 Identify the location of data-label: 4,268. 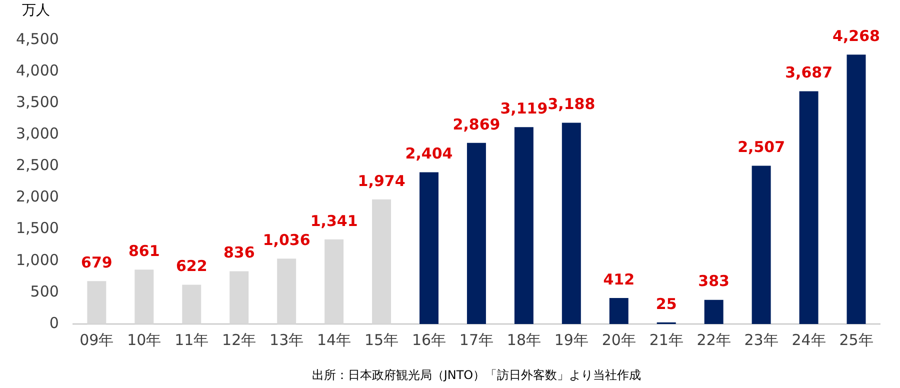
(856, 36).